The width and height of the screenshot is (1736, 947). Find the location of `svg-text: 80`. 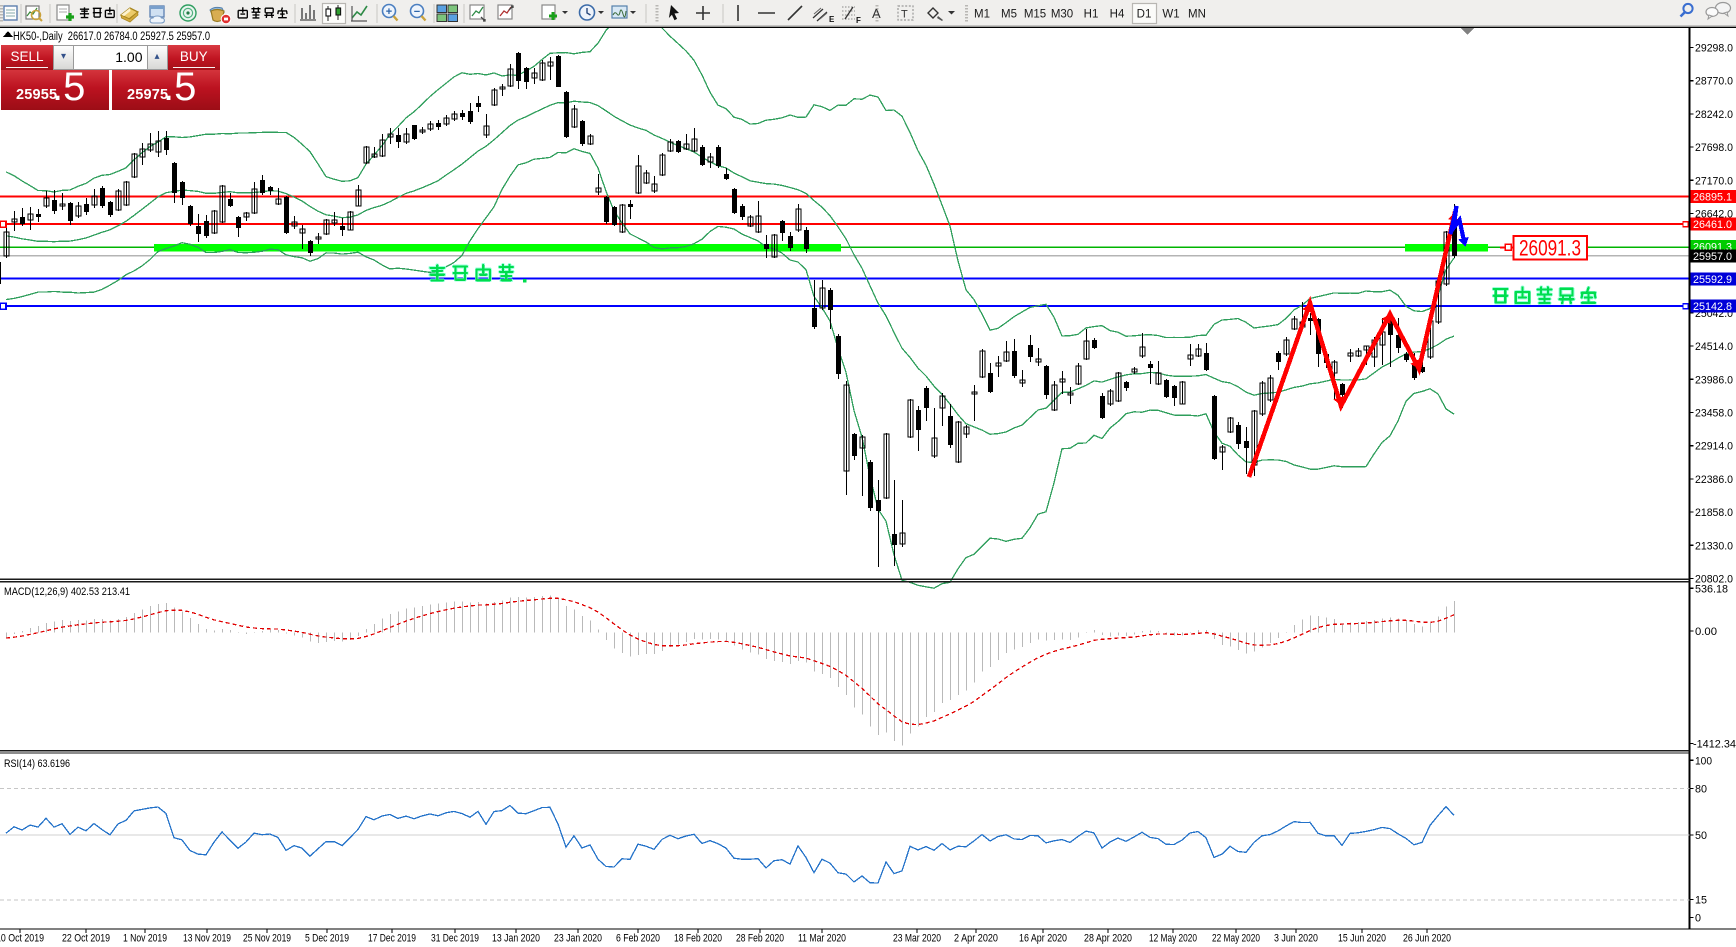

svg-text: 80 is located at coordinates (1701, 790).